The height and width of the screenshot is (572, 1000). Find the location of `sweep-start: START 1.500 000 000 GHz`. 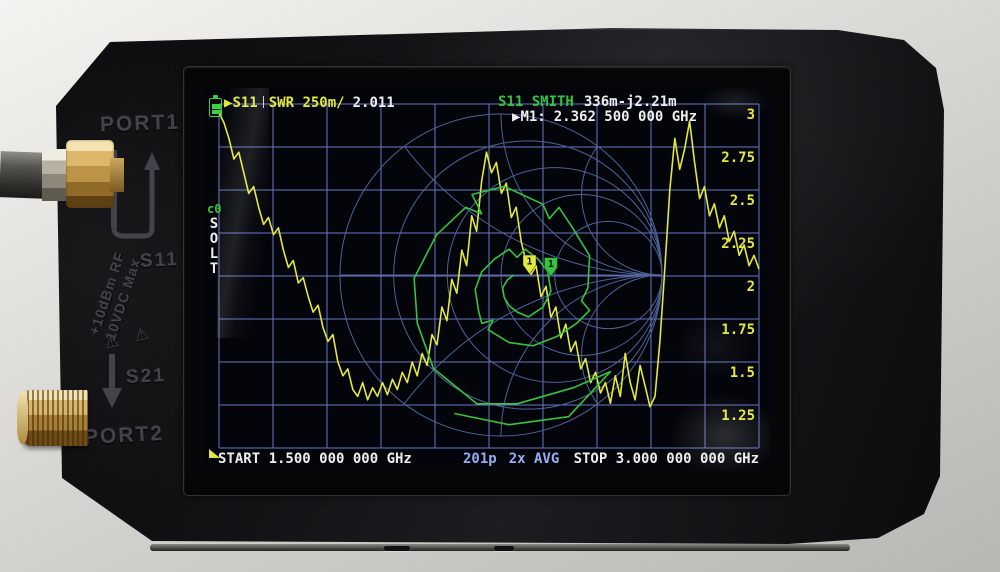

sweep-start: START 1.500 000 000 GHz is located at coordinates (315, 459).